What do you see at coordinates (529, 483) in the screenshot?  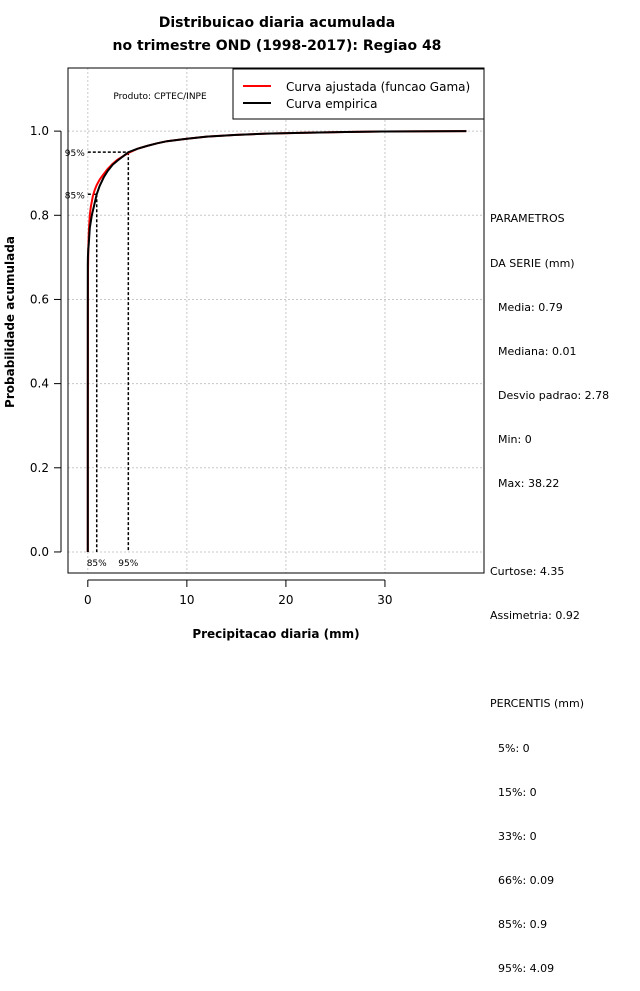 I see `stat-max: Max: 38.22` at bounding box center [529, 483].